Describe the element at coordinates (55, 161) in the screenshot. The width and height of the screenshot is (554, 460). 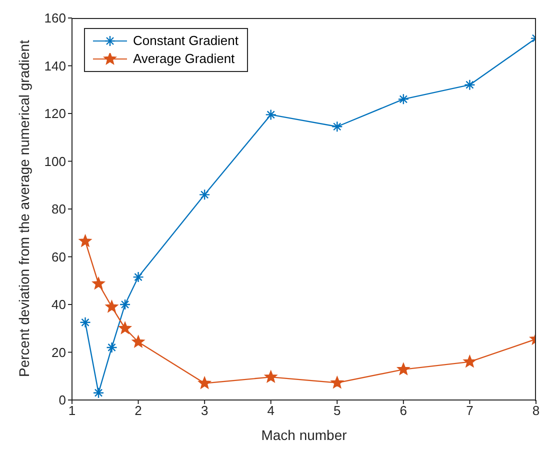
I see `y-tick-label: 100` at that location.